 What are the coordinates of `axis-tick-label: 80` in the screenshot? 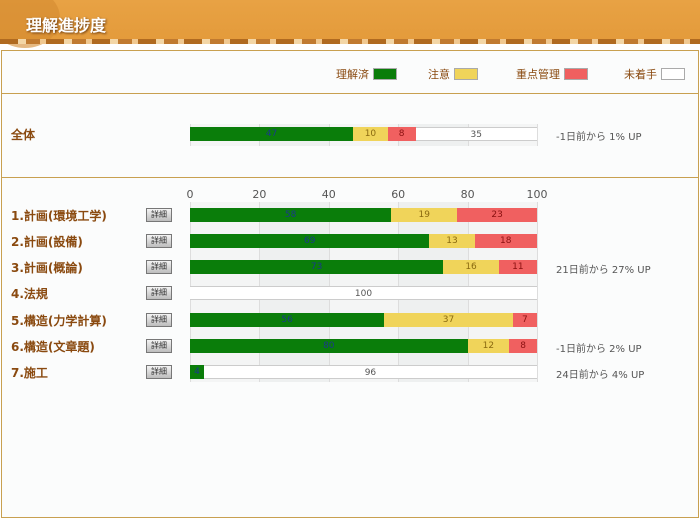 It's located at (467, 194).